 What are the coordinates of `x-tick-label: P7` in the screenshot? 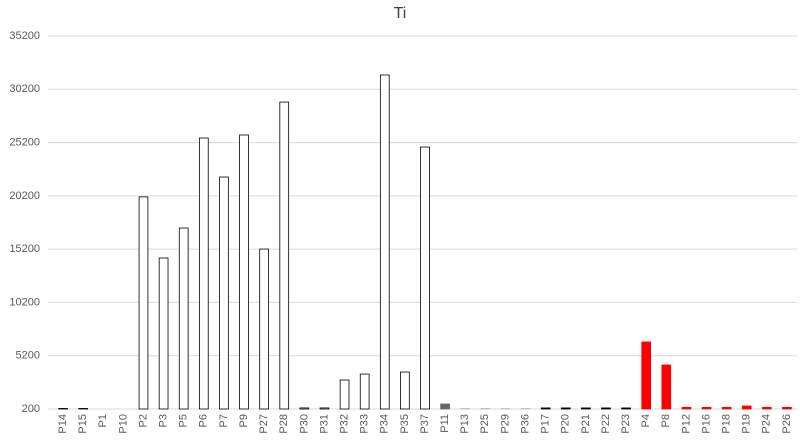 It's located at (224, 420).